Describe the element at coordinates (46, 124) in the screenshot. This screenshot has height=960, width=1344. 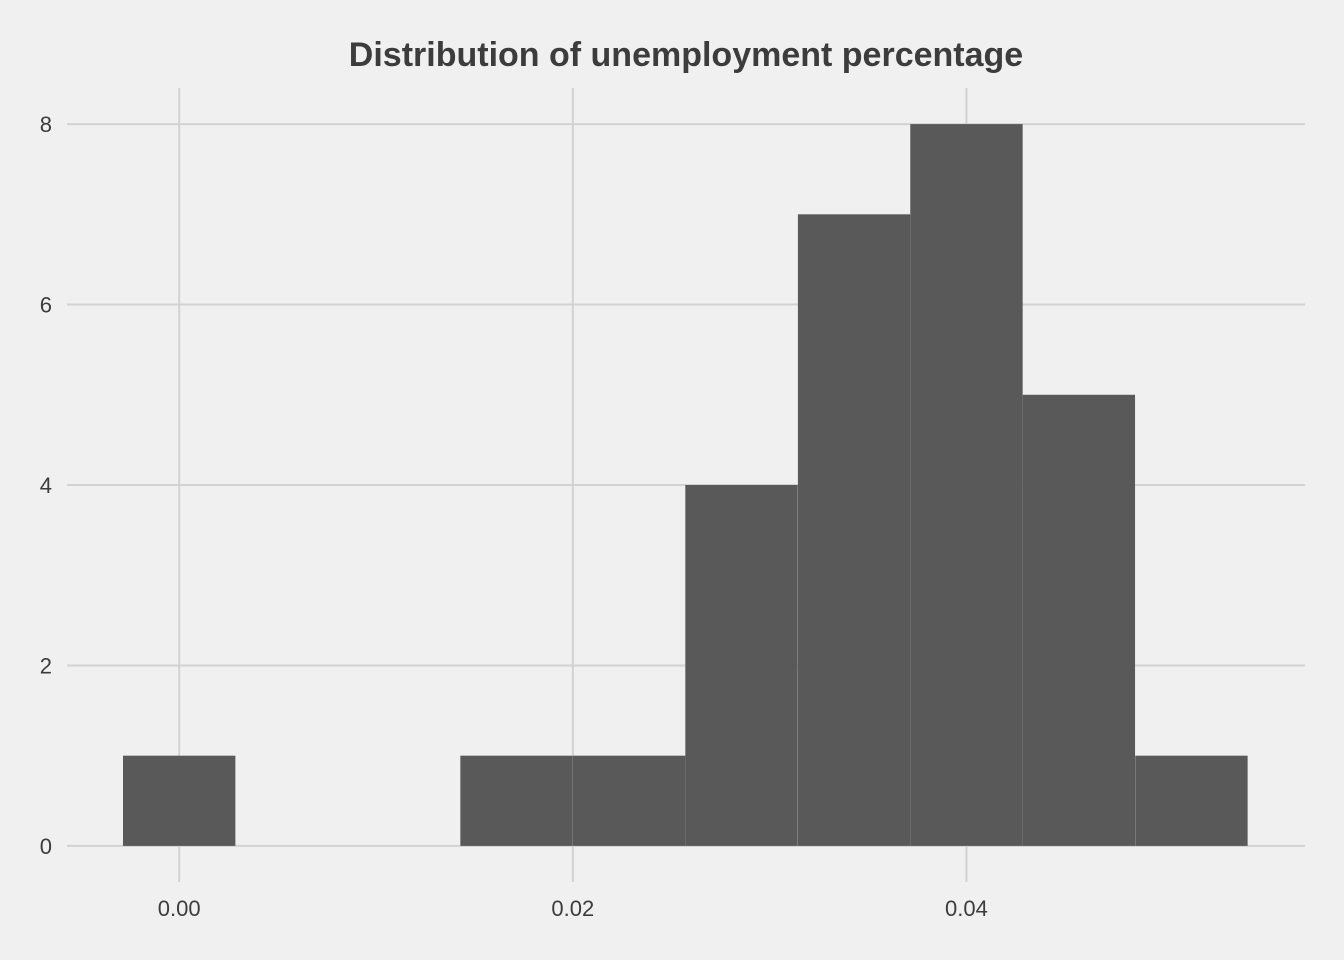
I see `y-tick-label: 8` at that location.